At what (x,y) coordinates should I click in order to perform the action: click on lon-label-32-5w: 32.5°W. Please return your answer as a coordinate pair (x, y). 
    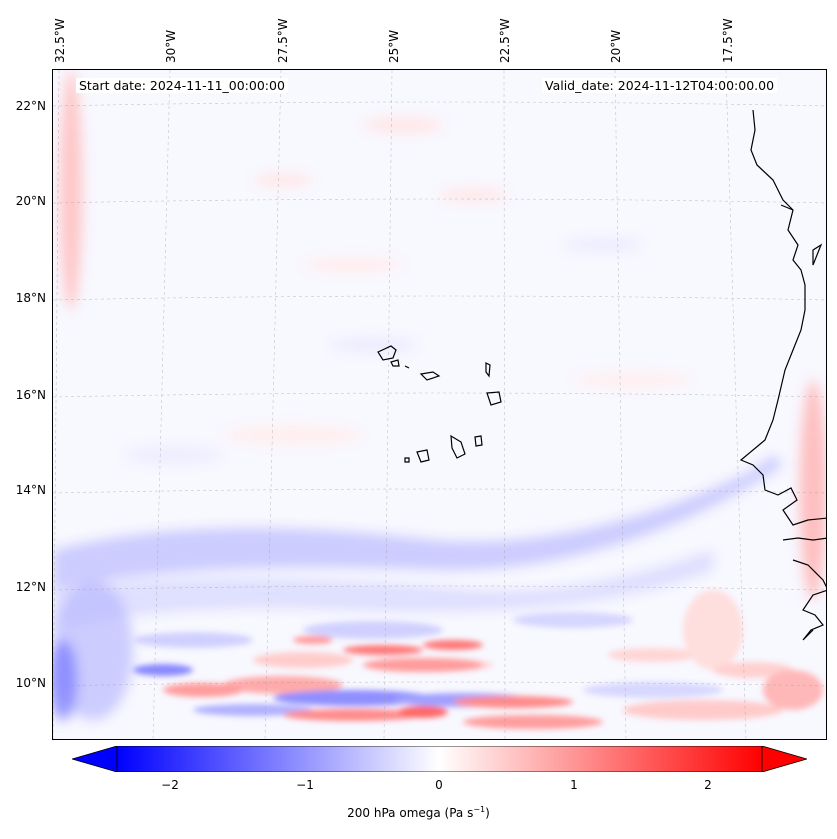
    Looking at the image, I should click on (60, 40).